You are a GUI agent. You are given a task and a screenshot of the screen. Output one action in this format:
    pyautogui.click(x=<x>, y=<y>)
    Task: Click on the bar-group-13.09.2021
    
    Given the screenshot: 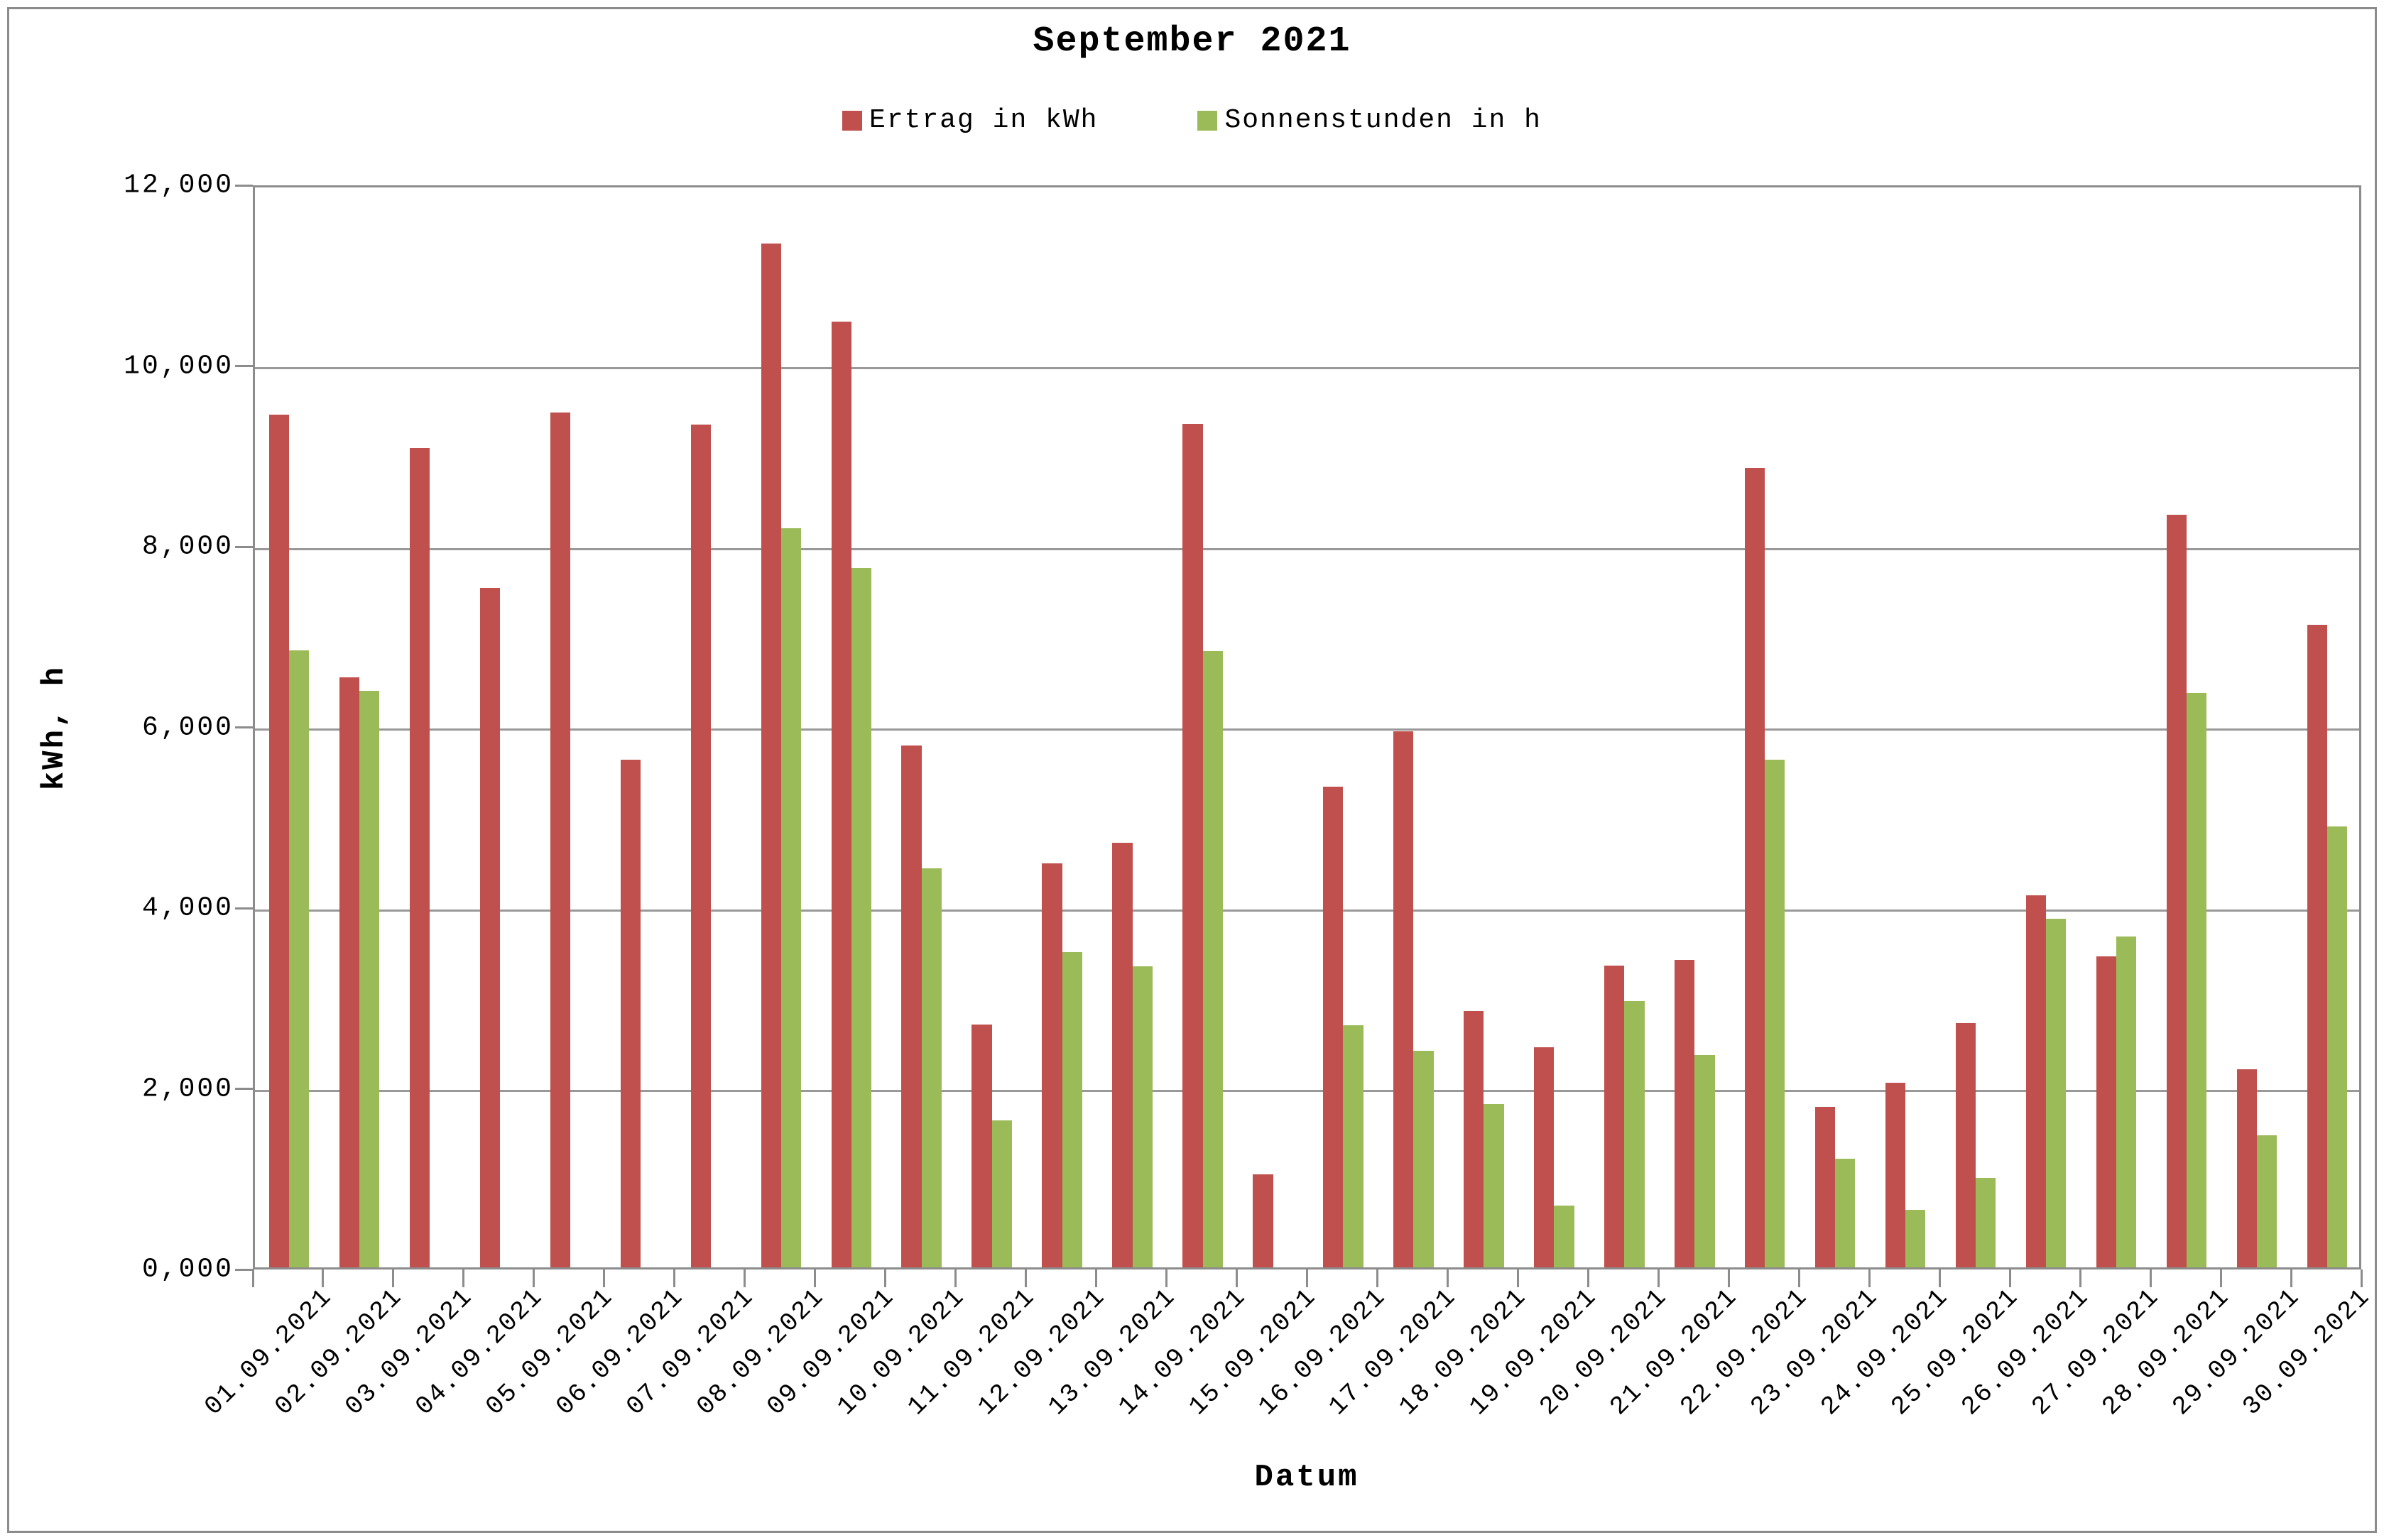 What is the action you would take?
    pyautogui.click(x=1134, y=727)
    